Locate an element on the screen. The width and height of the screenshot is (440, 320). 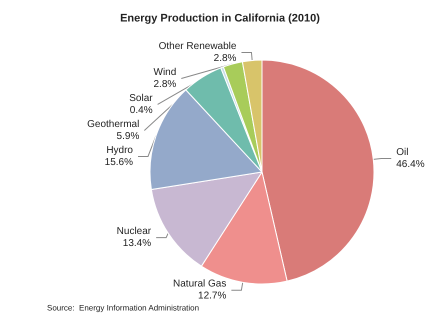
slice-label: Hydro is located at coordinates (120, 150).